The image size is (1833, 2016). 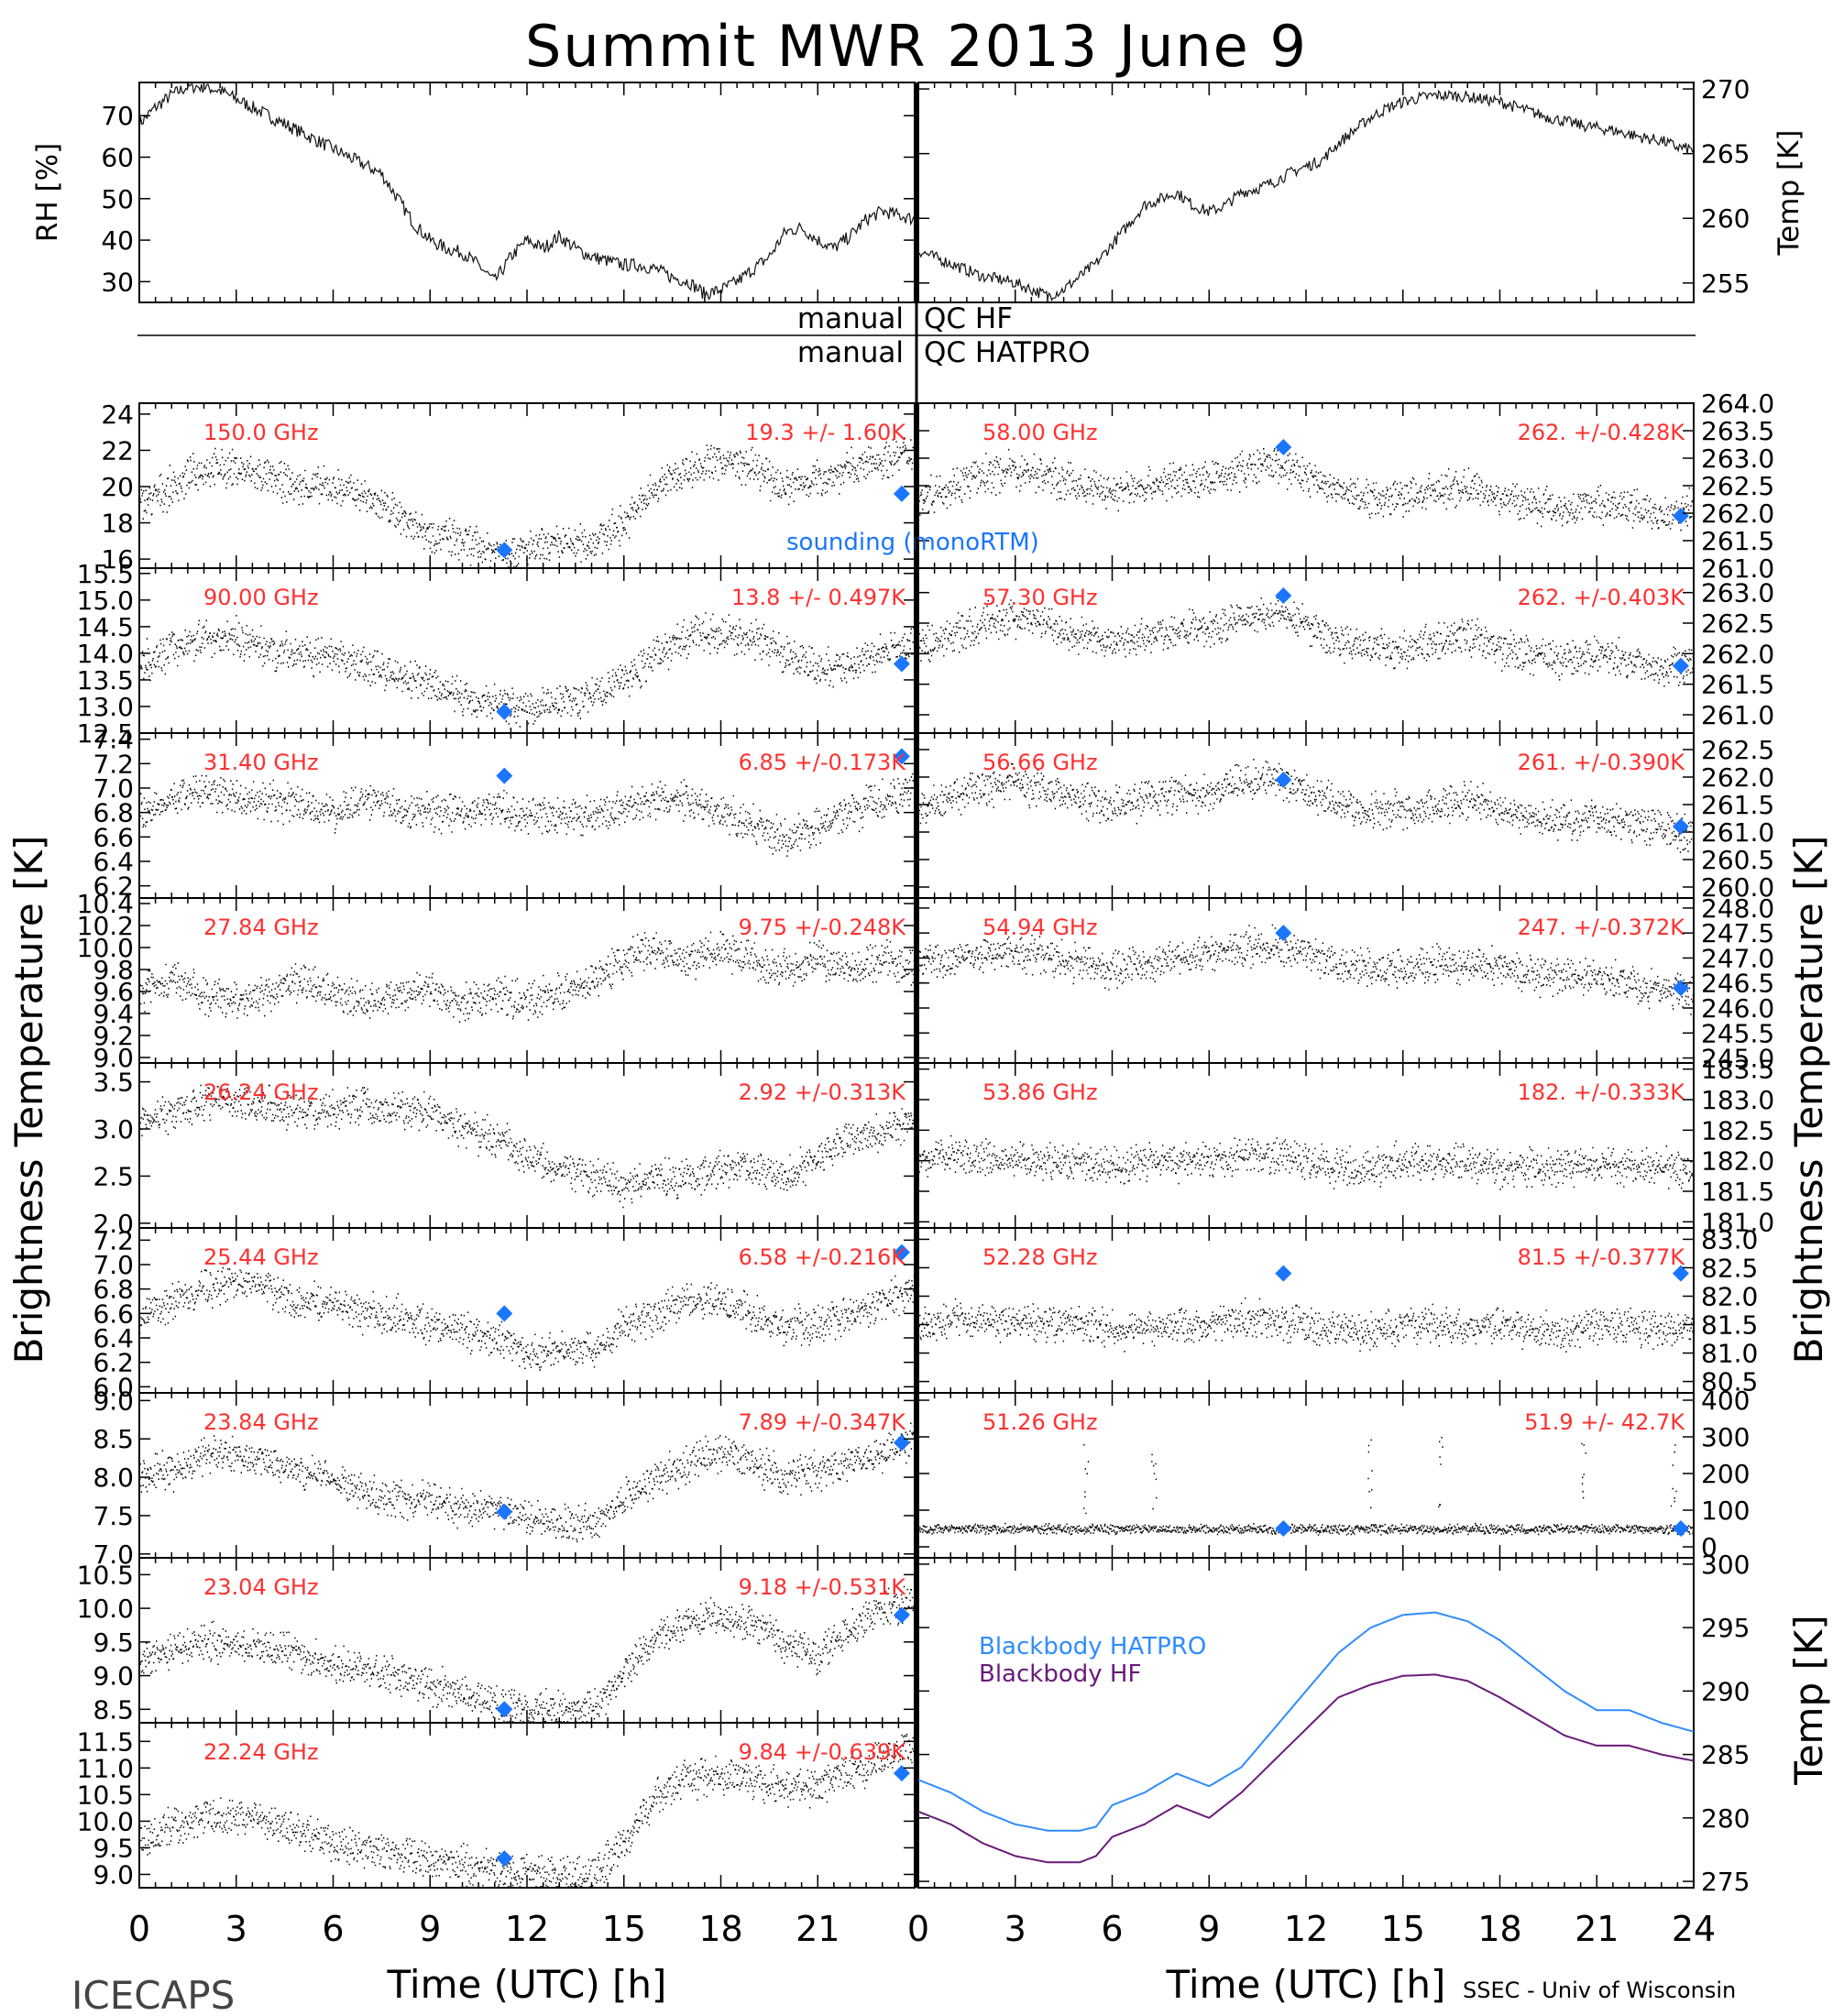 What do you see at coordinates (117, 524) in the screenshot?
I see `y-tick-label: 18` at bounding box center [117, 524].